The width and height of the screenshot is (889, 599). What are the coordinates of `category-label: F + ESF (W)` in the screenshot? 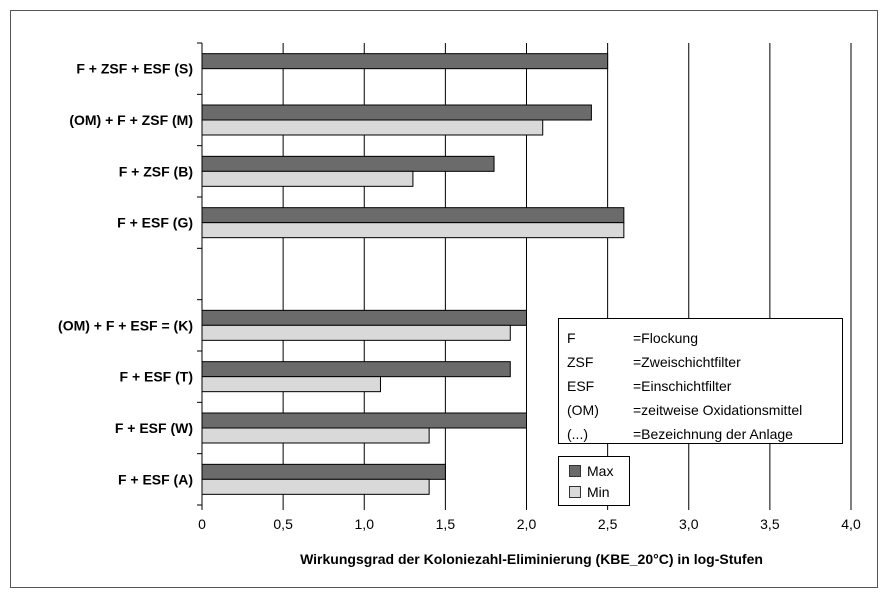 It's located at (154, 428).